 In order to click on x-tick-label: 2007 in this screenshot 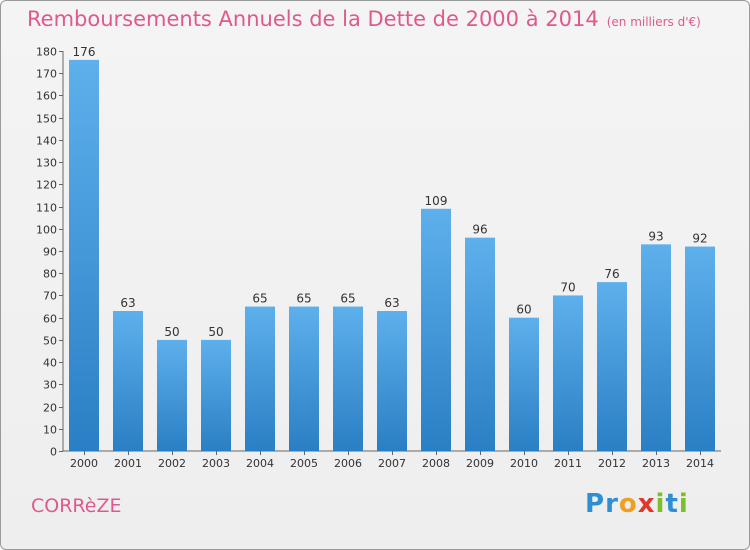, I will do `click(392, 463)`.